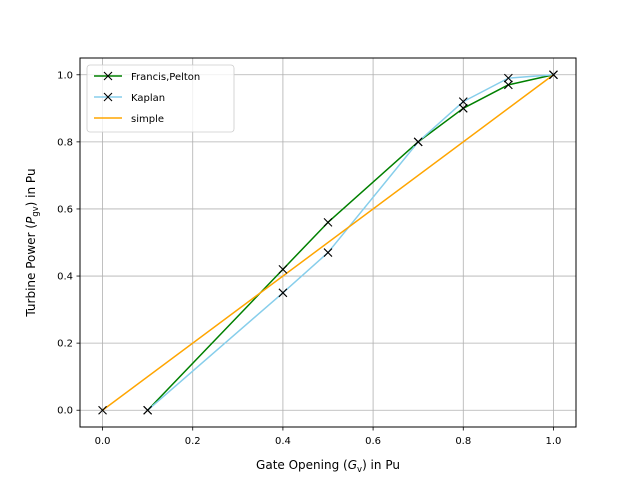 This screenshot has height=480, width=640. I want to click on y-tick-label: 0.6, so click(65, 209).